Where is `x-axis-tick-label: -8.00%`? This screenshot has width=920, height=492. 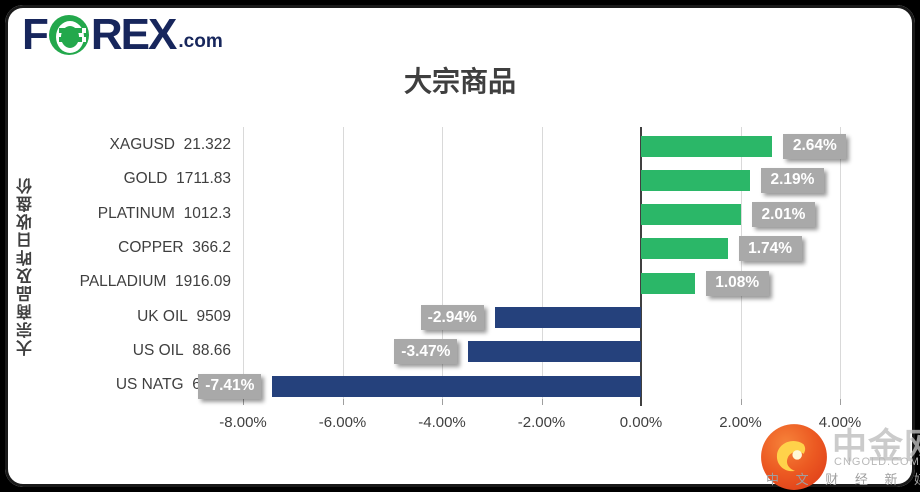
x-axis-tick-label: -8.00% is located at coordinates (243, 422).